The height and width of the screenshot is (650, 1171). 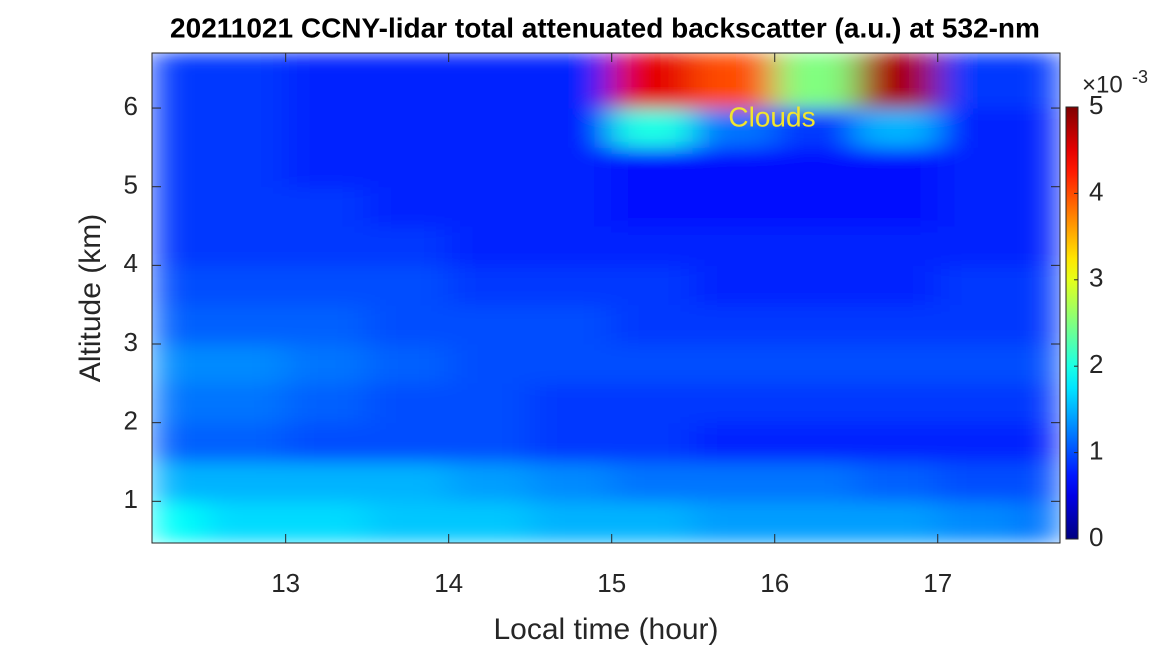 What do you see at coordinates (448, 583) in the screenshot?
I see `x-tick-label: 14` at bounding box center [448, 583].